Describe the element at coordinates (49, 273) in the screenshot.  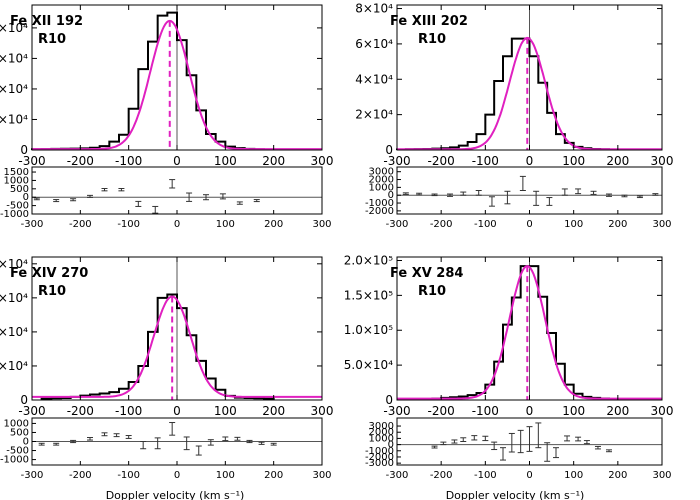
I see `panel-title: Fe XIV 270` at that location.